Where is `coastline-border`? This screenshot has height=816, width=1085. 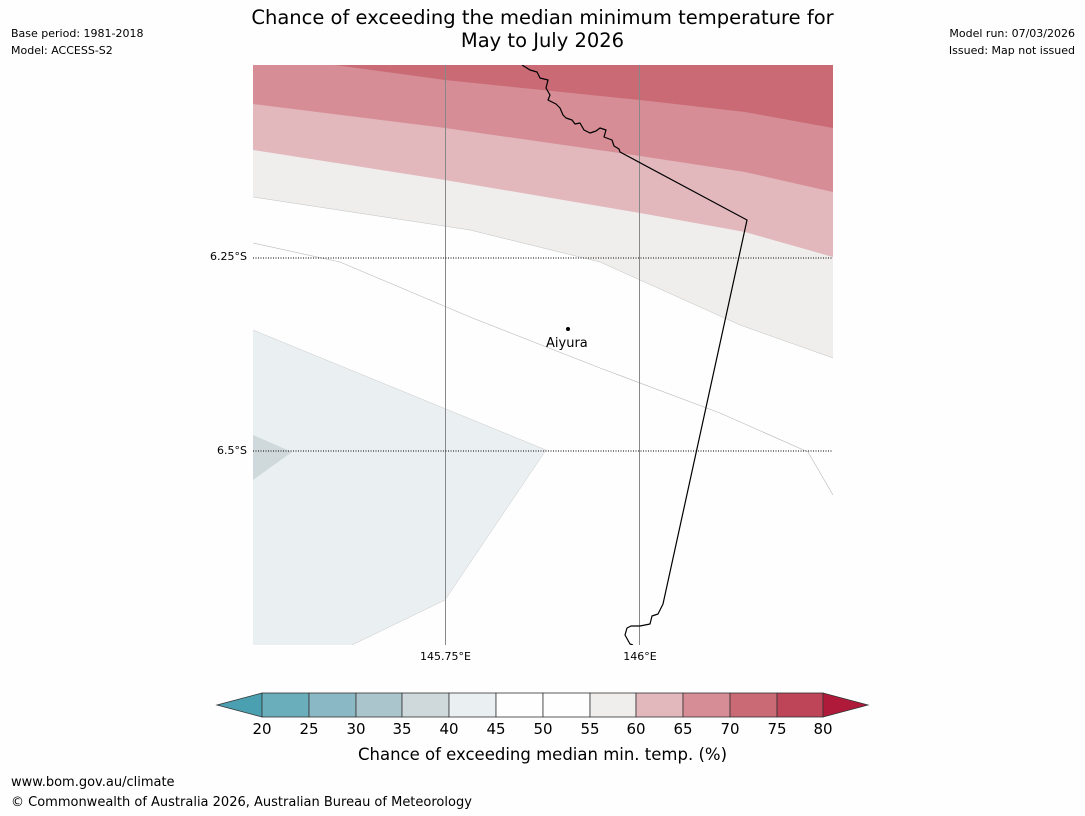
coastline-border is located at coordinates (634, 355).